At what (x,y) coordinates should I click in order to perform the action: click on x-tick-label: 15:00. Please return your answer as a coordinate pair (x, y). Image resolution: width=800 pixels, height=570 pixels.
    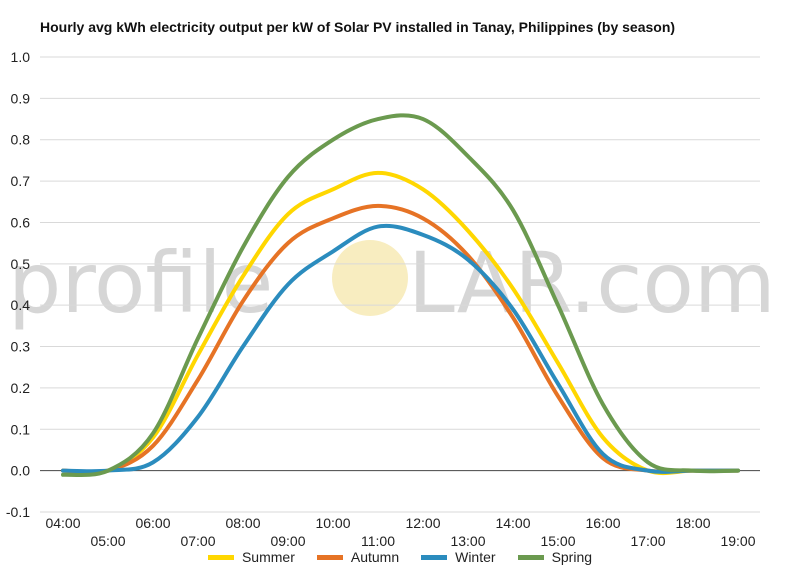
    Looking at the image, I should click on (557, 541).